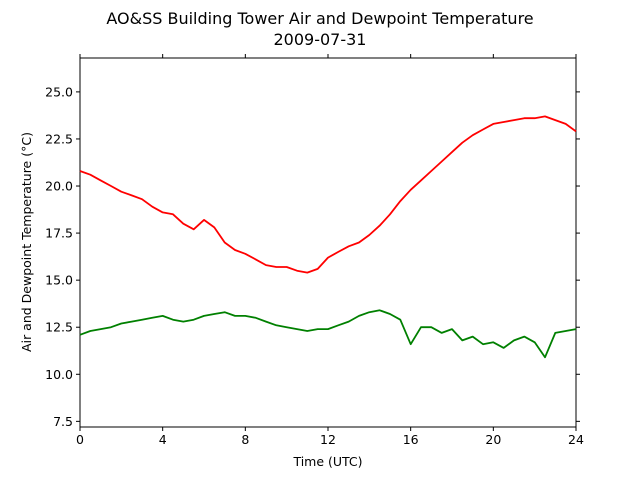  What do you see at coordinates (80, 439) in the screenshot?
I see `x-tick-label: 0` at bounding box center [80, 439].